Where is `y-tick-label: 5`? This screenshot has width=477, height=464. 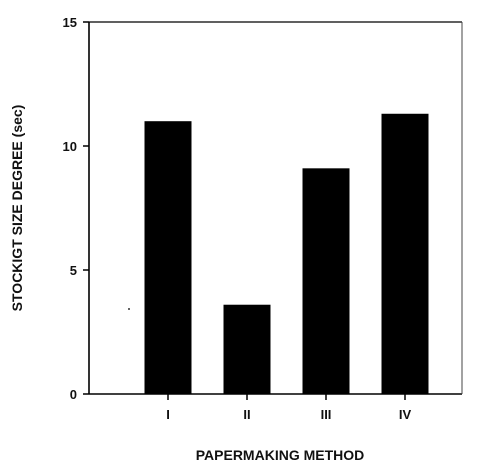 y-tick-label: 5 is located at coordinates (73, 270).